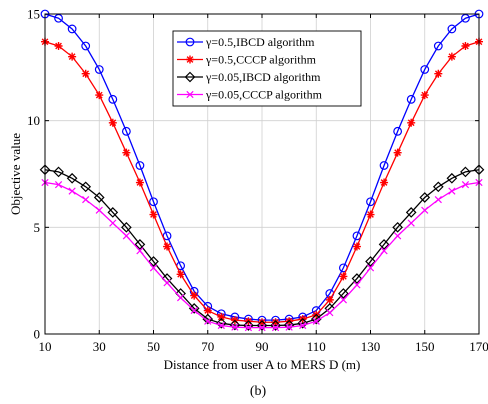 Image resolution: width=488 pixels, height=404 pixels. I want to click on x-tick-label: 70, so click(207, 346).